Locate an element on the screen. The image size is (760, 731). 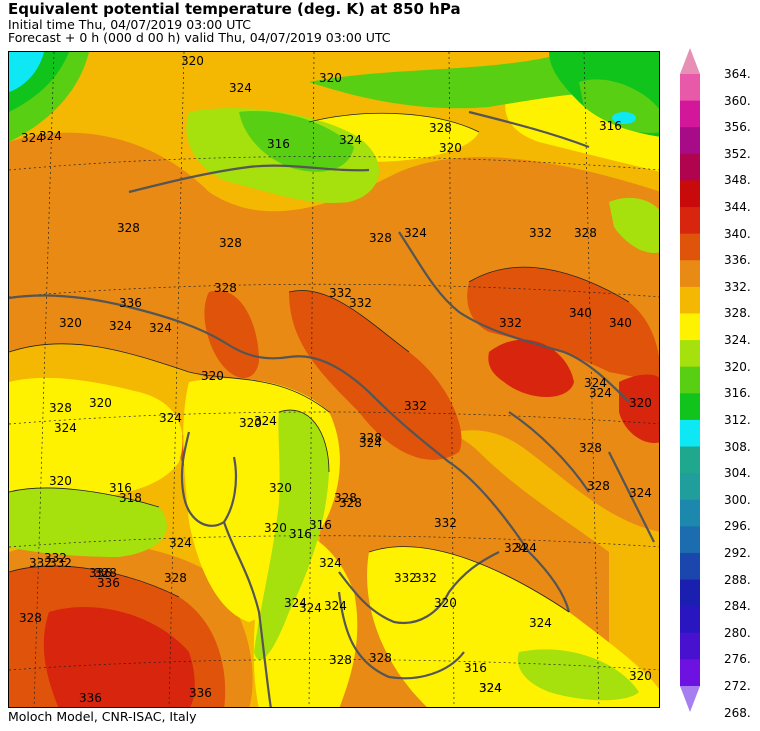
colorbar-level-label: 348. is located at coordinates (737, 180).